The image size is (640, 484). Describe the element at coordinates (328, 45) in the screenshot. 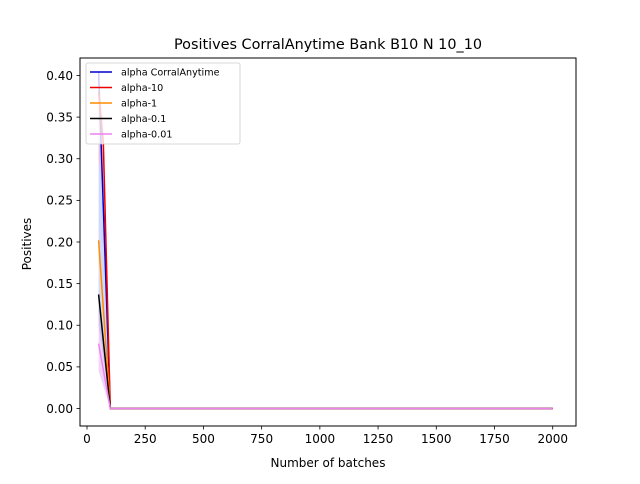

I see `chart-title: Positives CorralAnytime Bank B10 N 10_10` at that location.